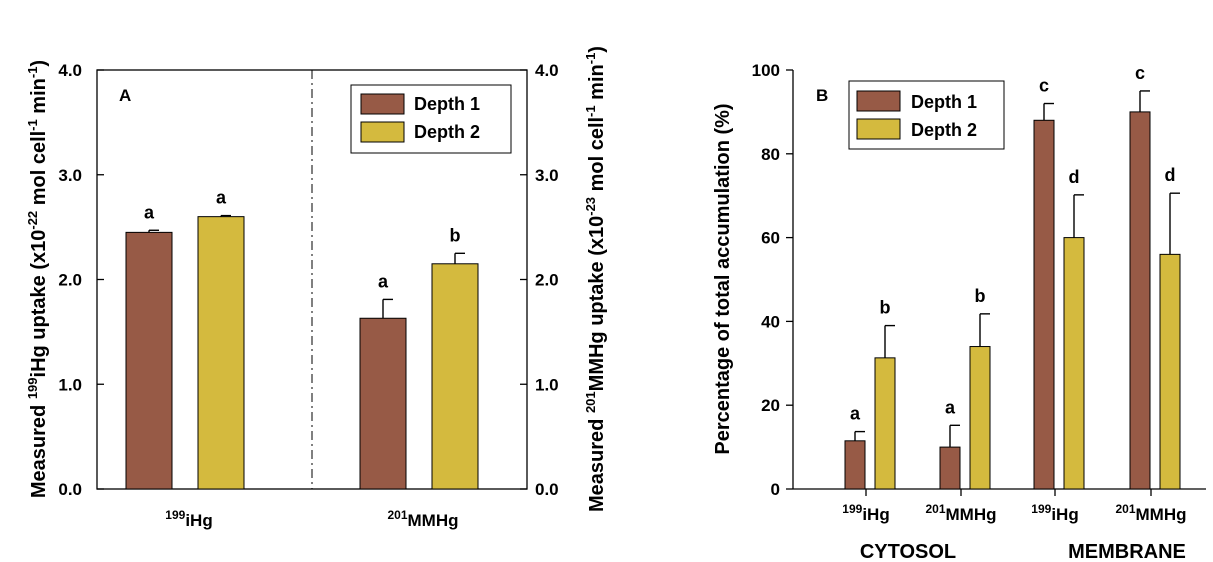  I want to click on y-tick-label-right: 3.0, so click(547, 175).